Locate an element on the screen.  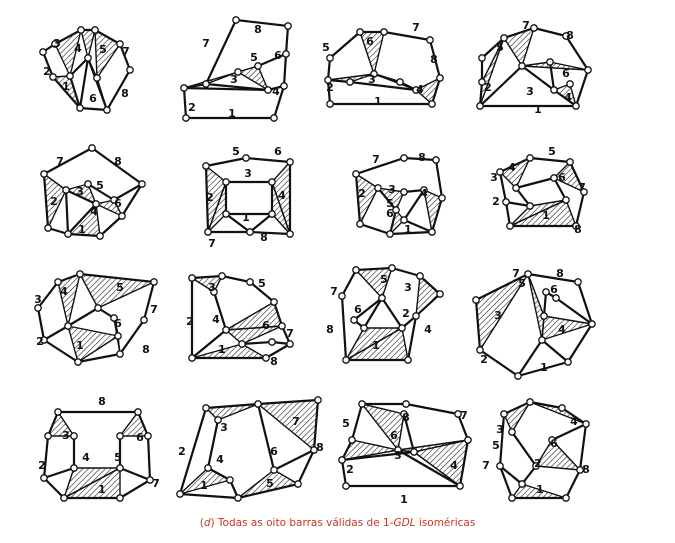
linkage-diagram-8: 1 2 34 567 8 is located at coordinates (539, 190).